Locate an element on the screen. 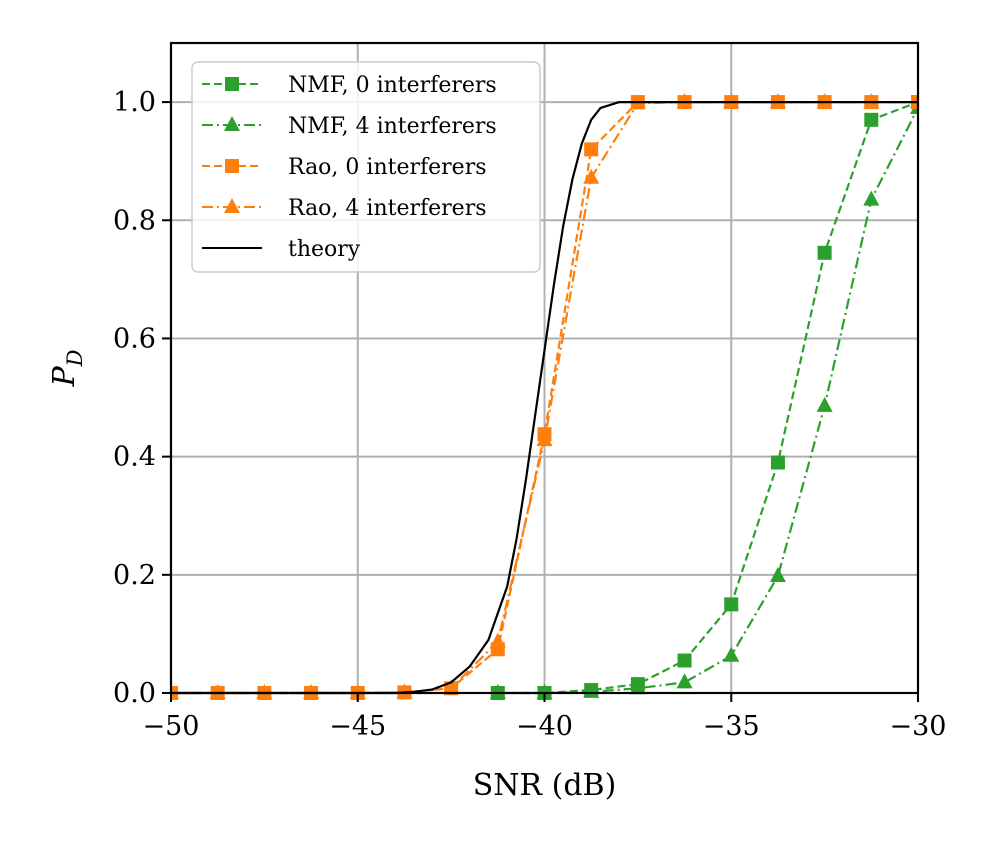 This screenshot has width=996, height=854. svg-text: PD is located at coordinates (67, 368).